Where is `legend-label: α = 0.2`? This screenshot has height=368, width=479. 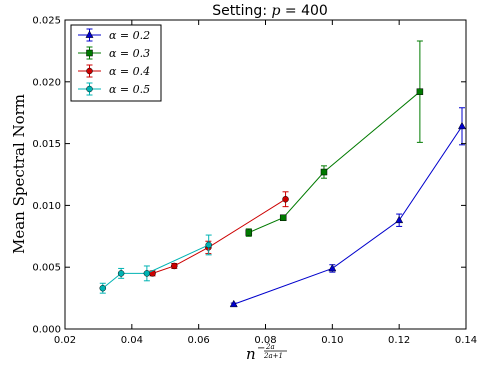 legend-label: α = 0.2 is located at coordinates (129, 35).